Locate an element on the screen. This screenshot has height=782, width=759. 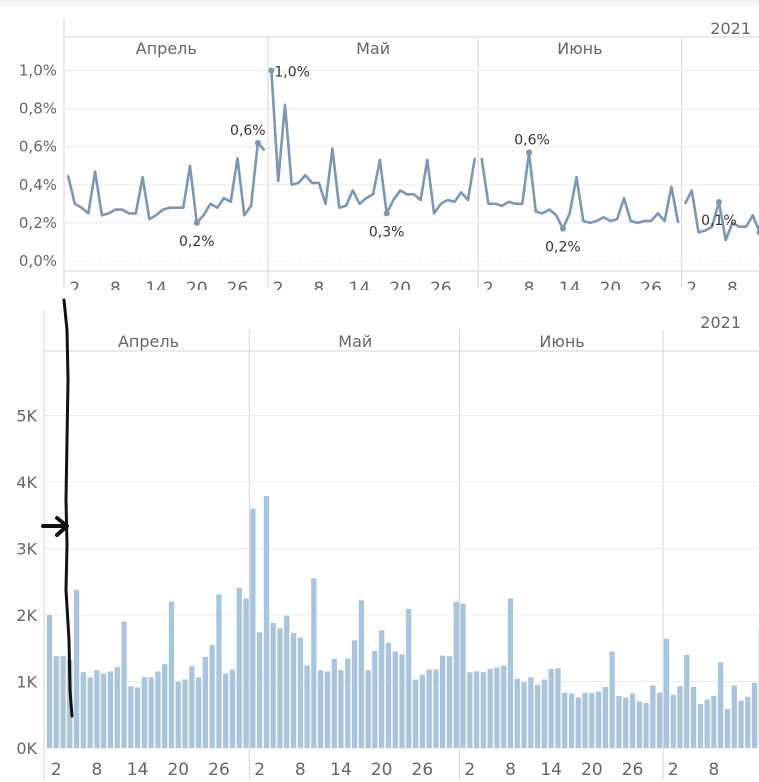
y-tick-label: 4K is located at coordinates (26, 482).